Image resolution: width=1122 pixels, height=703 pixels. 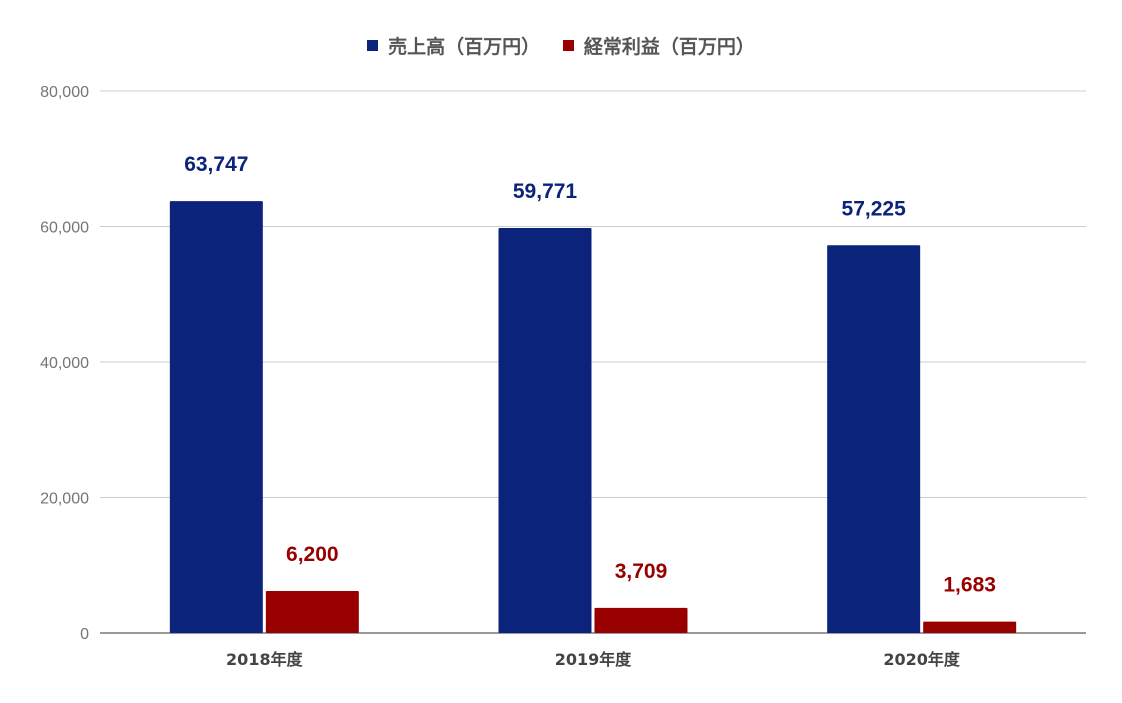 What do you see at coordinates (265, 659) in the screenshot?
I see `x-tick-label: 2018年度` at bounding box center [265, 659].